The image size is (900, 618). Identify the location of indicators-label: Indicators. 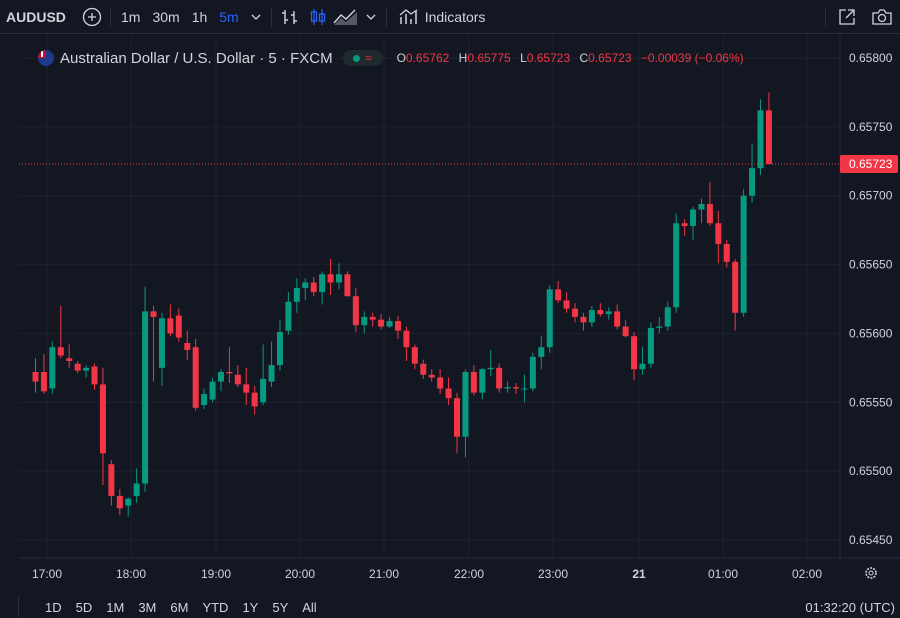
(455, 16).